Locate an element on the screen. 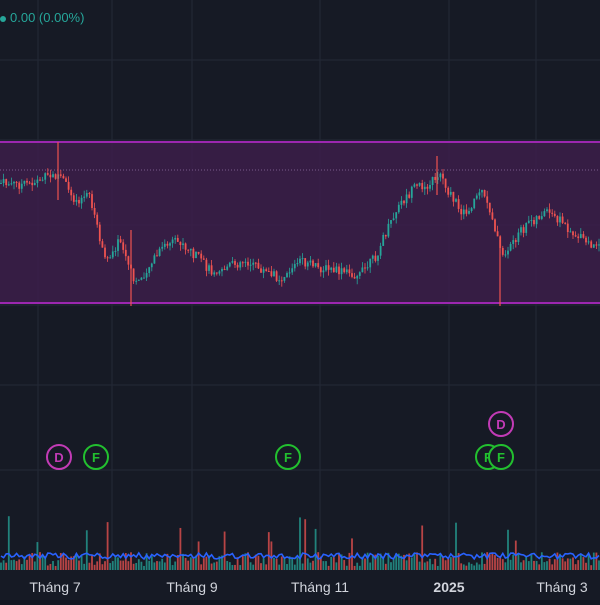 The height and width of the screenshot is (605, 600). marker-label: F is located at coordinates (501, 457).